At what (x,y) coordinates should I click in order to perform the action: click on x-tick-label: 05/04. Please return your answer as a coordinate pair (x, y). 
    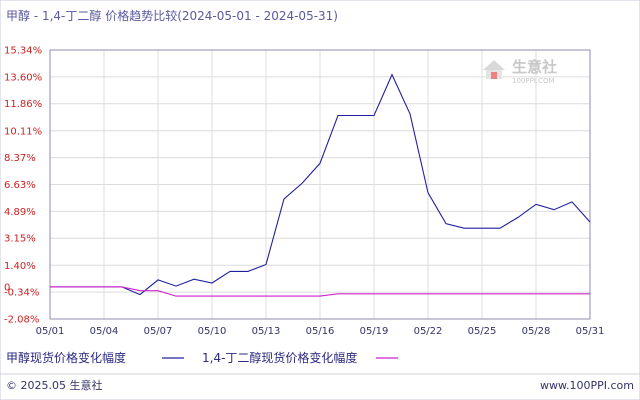
    Looking at the image, I should click on (104, 331).